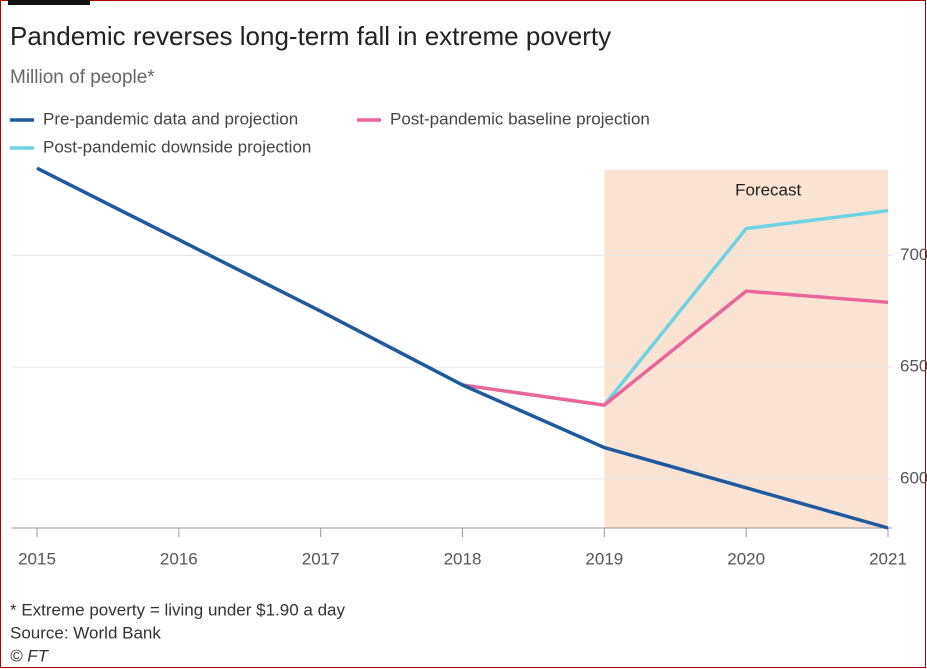 Image resolution: width=927 pixels, height=669 pixels. Describe the element at coordinates (321, 558) in the screenshot. I see `x-tick-label: 2017` at that location.